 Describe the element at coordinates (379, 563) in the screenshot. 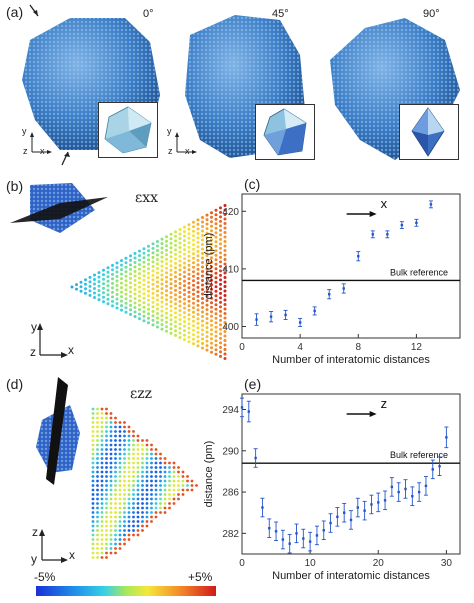

I see `x-tick-label: 20` at that location.